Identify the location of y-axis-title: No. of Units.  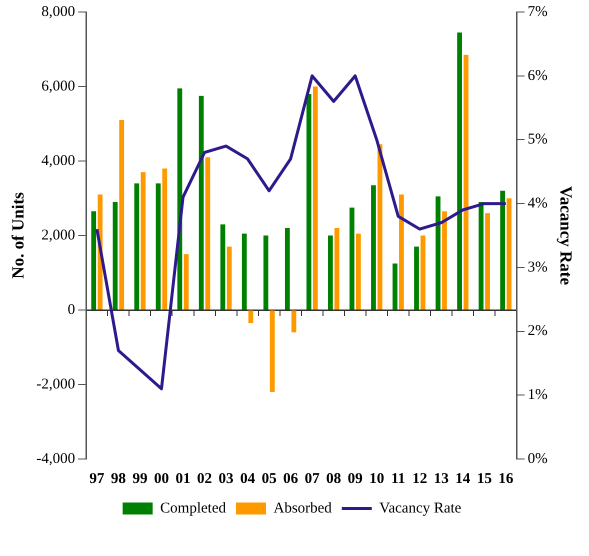
(18, 235).